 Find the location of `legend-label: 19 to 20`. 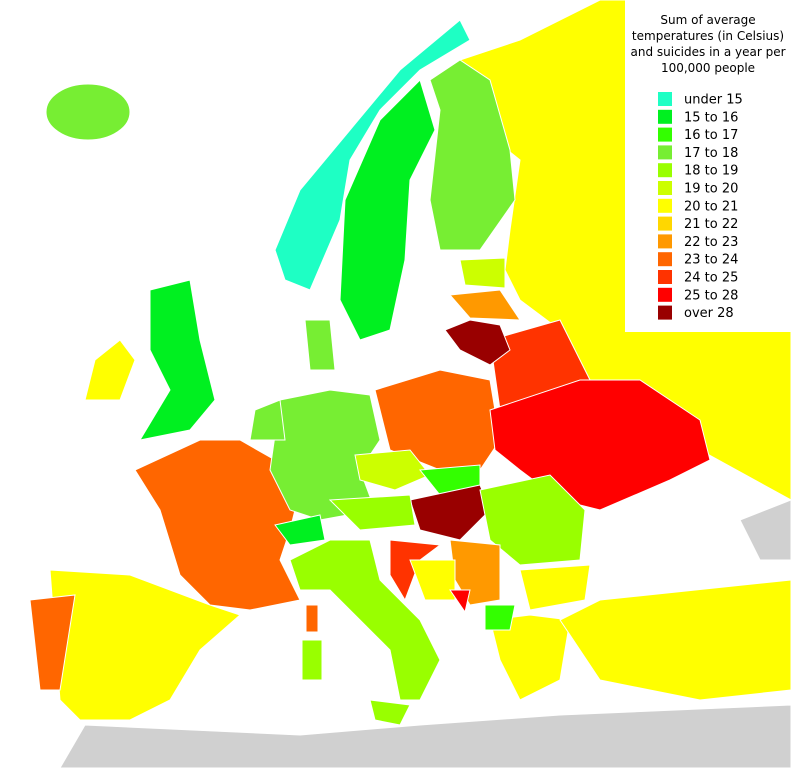

legend-label: 19 to 20 is located at coordinates (711, 189).